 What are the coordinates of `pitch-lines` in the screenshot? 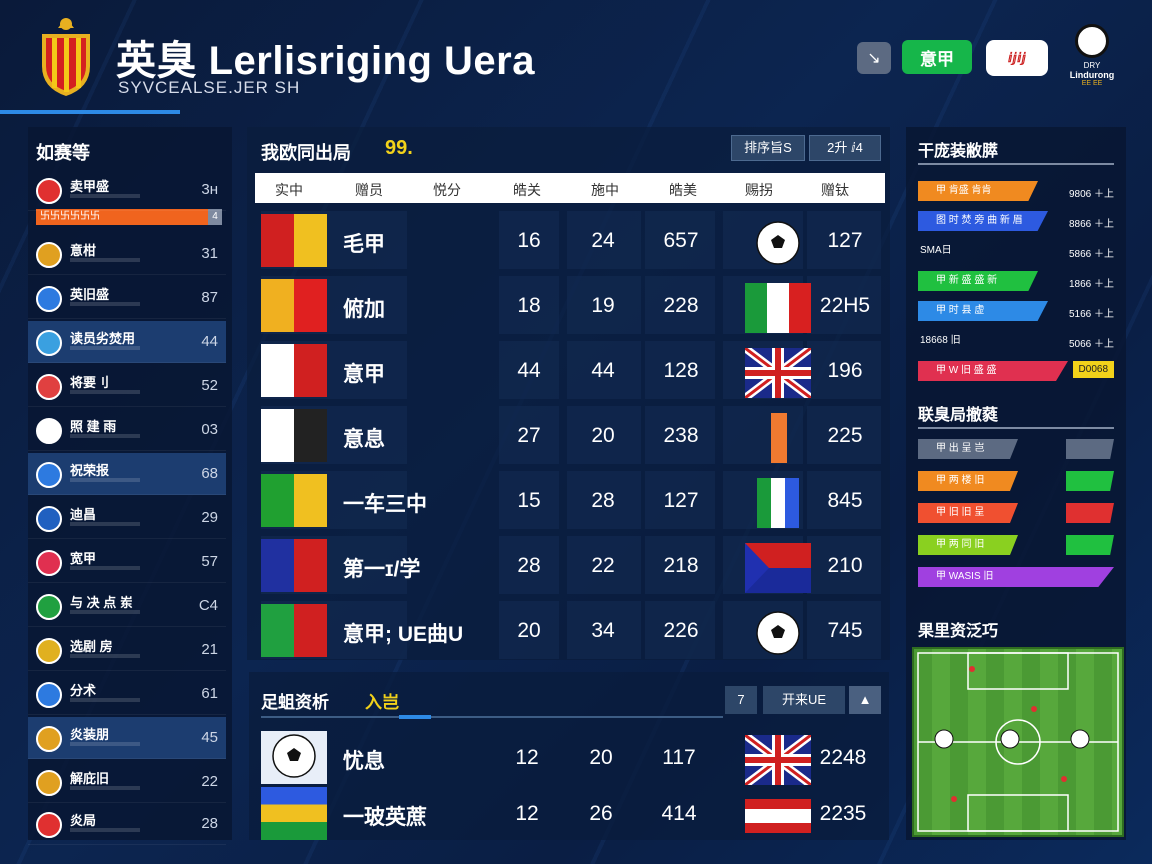 It's located at (1018, 742).